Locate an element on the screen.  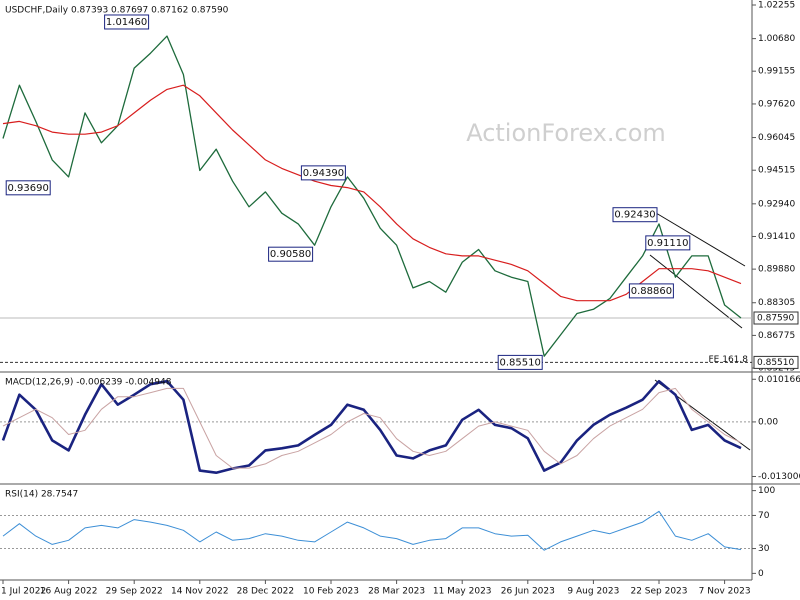
y-tick-label: 30 is located at coordinates (764, 549).